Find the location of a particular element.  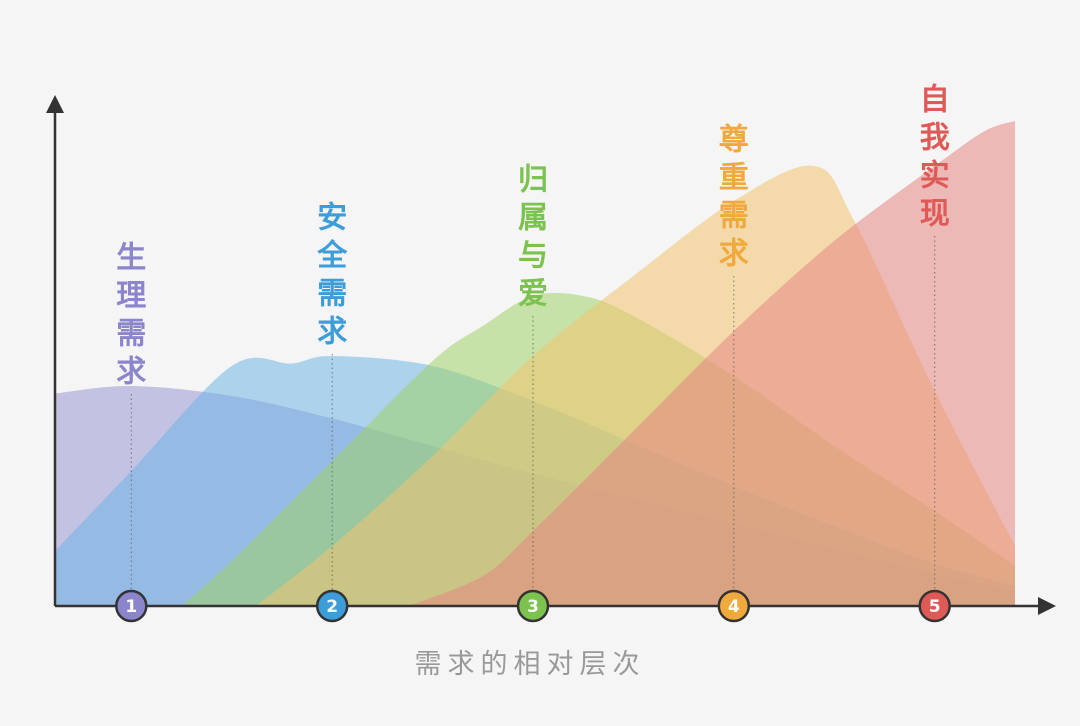

level-marker-number: 1 is located at coordinates (131, 607).